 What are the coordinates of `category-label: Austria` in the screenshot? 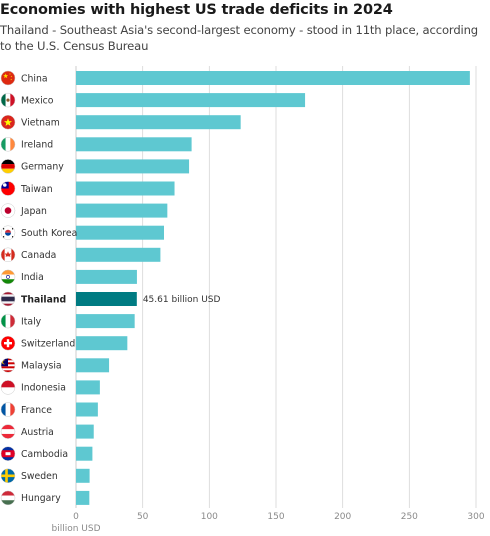 It's located at (37, 432).